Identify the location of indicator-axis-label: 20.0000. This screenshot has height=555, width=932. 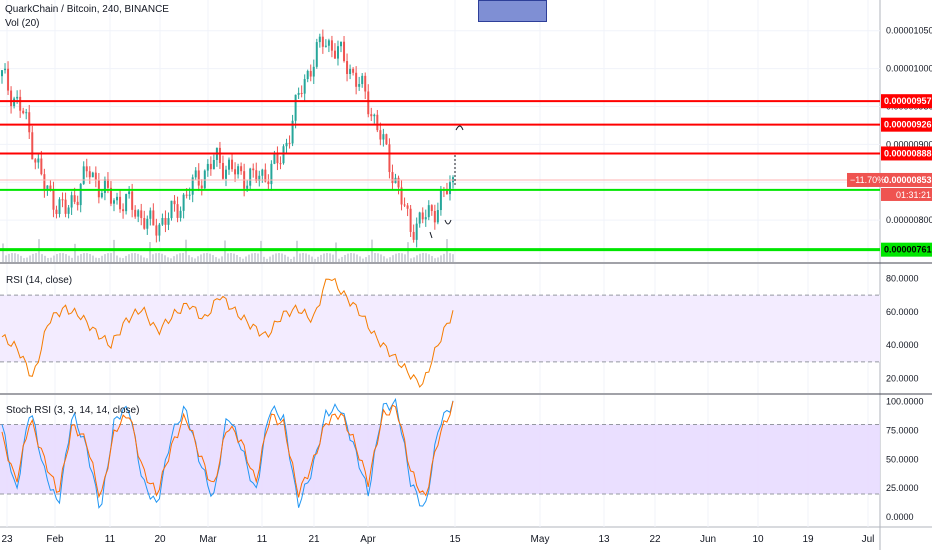
(902, 379).